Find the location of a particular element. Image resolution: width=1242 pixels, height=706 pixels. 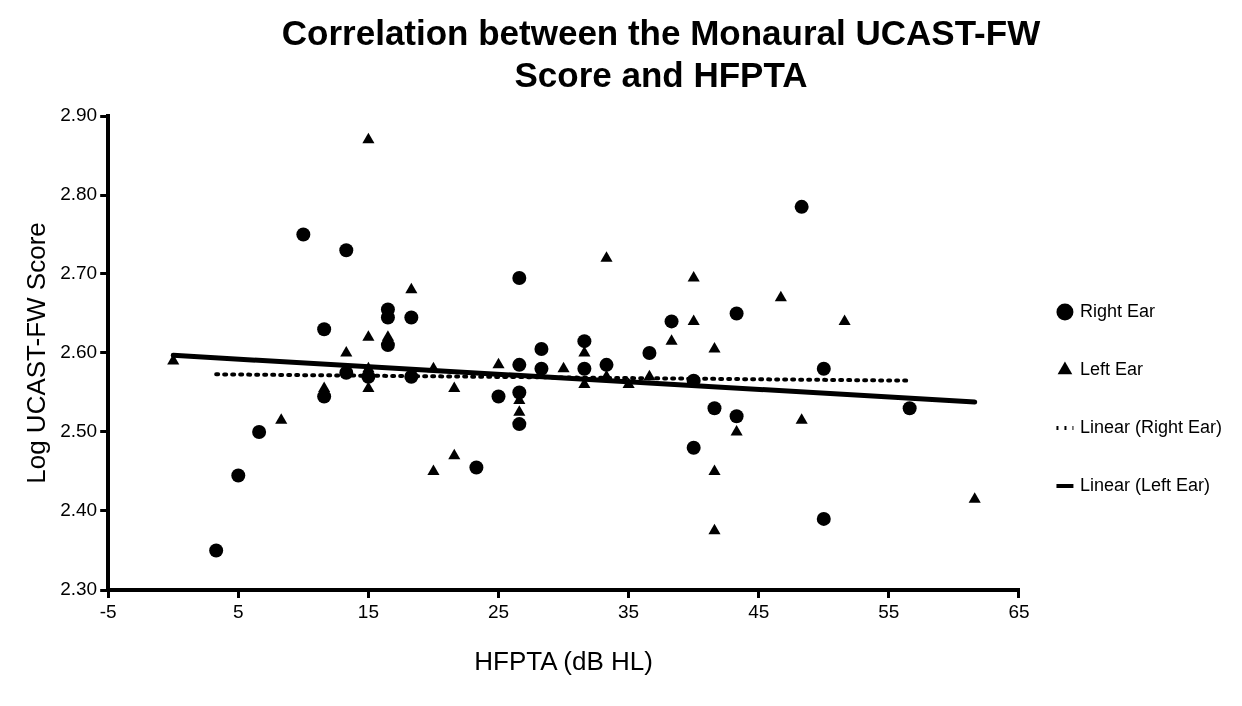

y-tick-label: 2.80 is located at coordinates (79, 194).